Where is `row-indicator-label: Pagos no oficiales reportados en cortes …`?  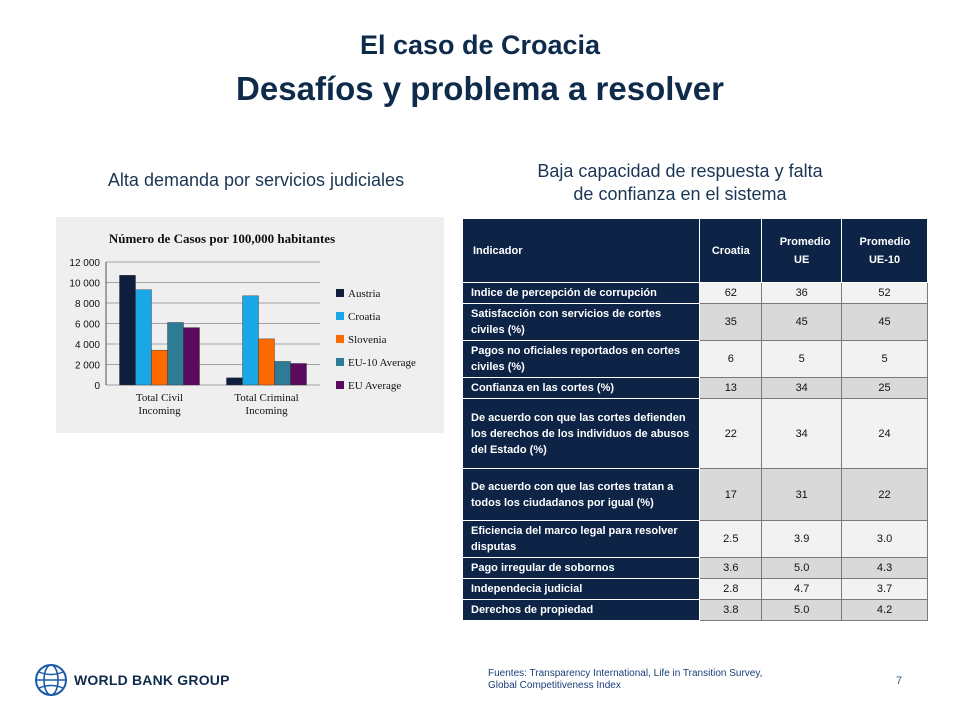 row-indicator-label: Pagos no oficiales reportados en cortes … is located at coordinates (581, 359).